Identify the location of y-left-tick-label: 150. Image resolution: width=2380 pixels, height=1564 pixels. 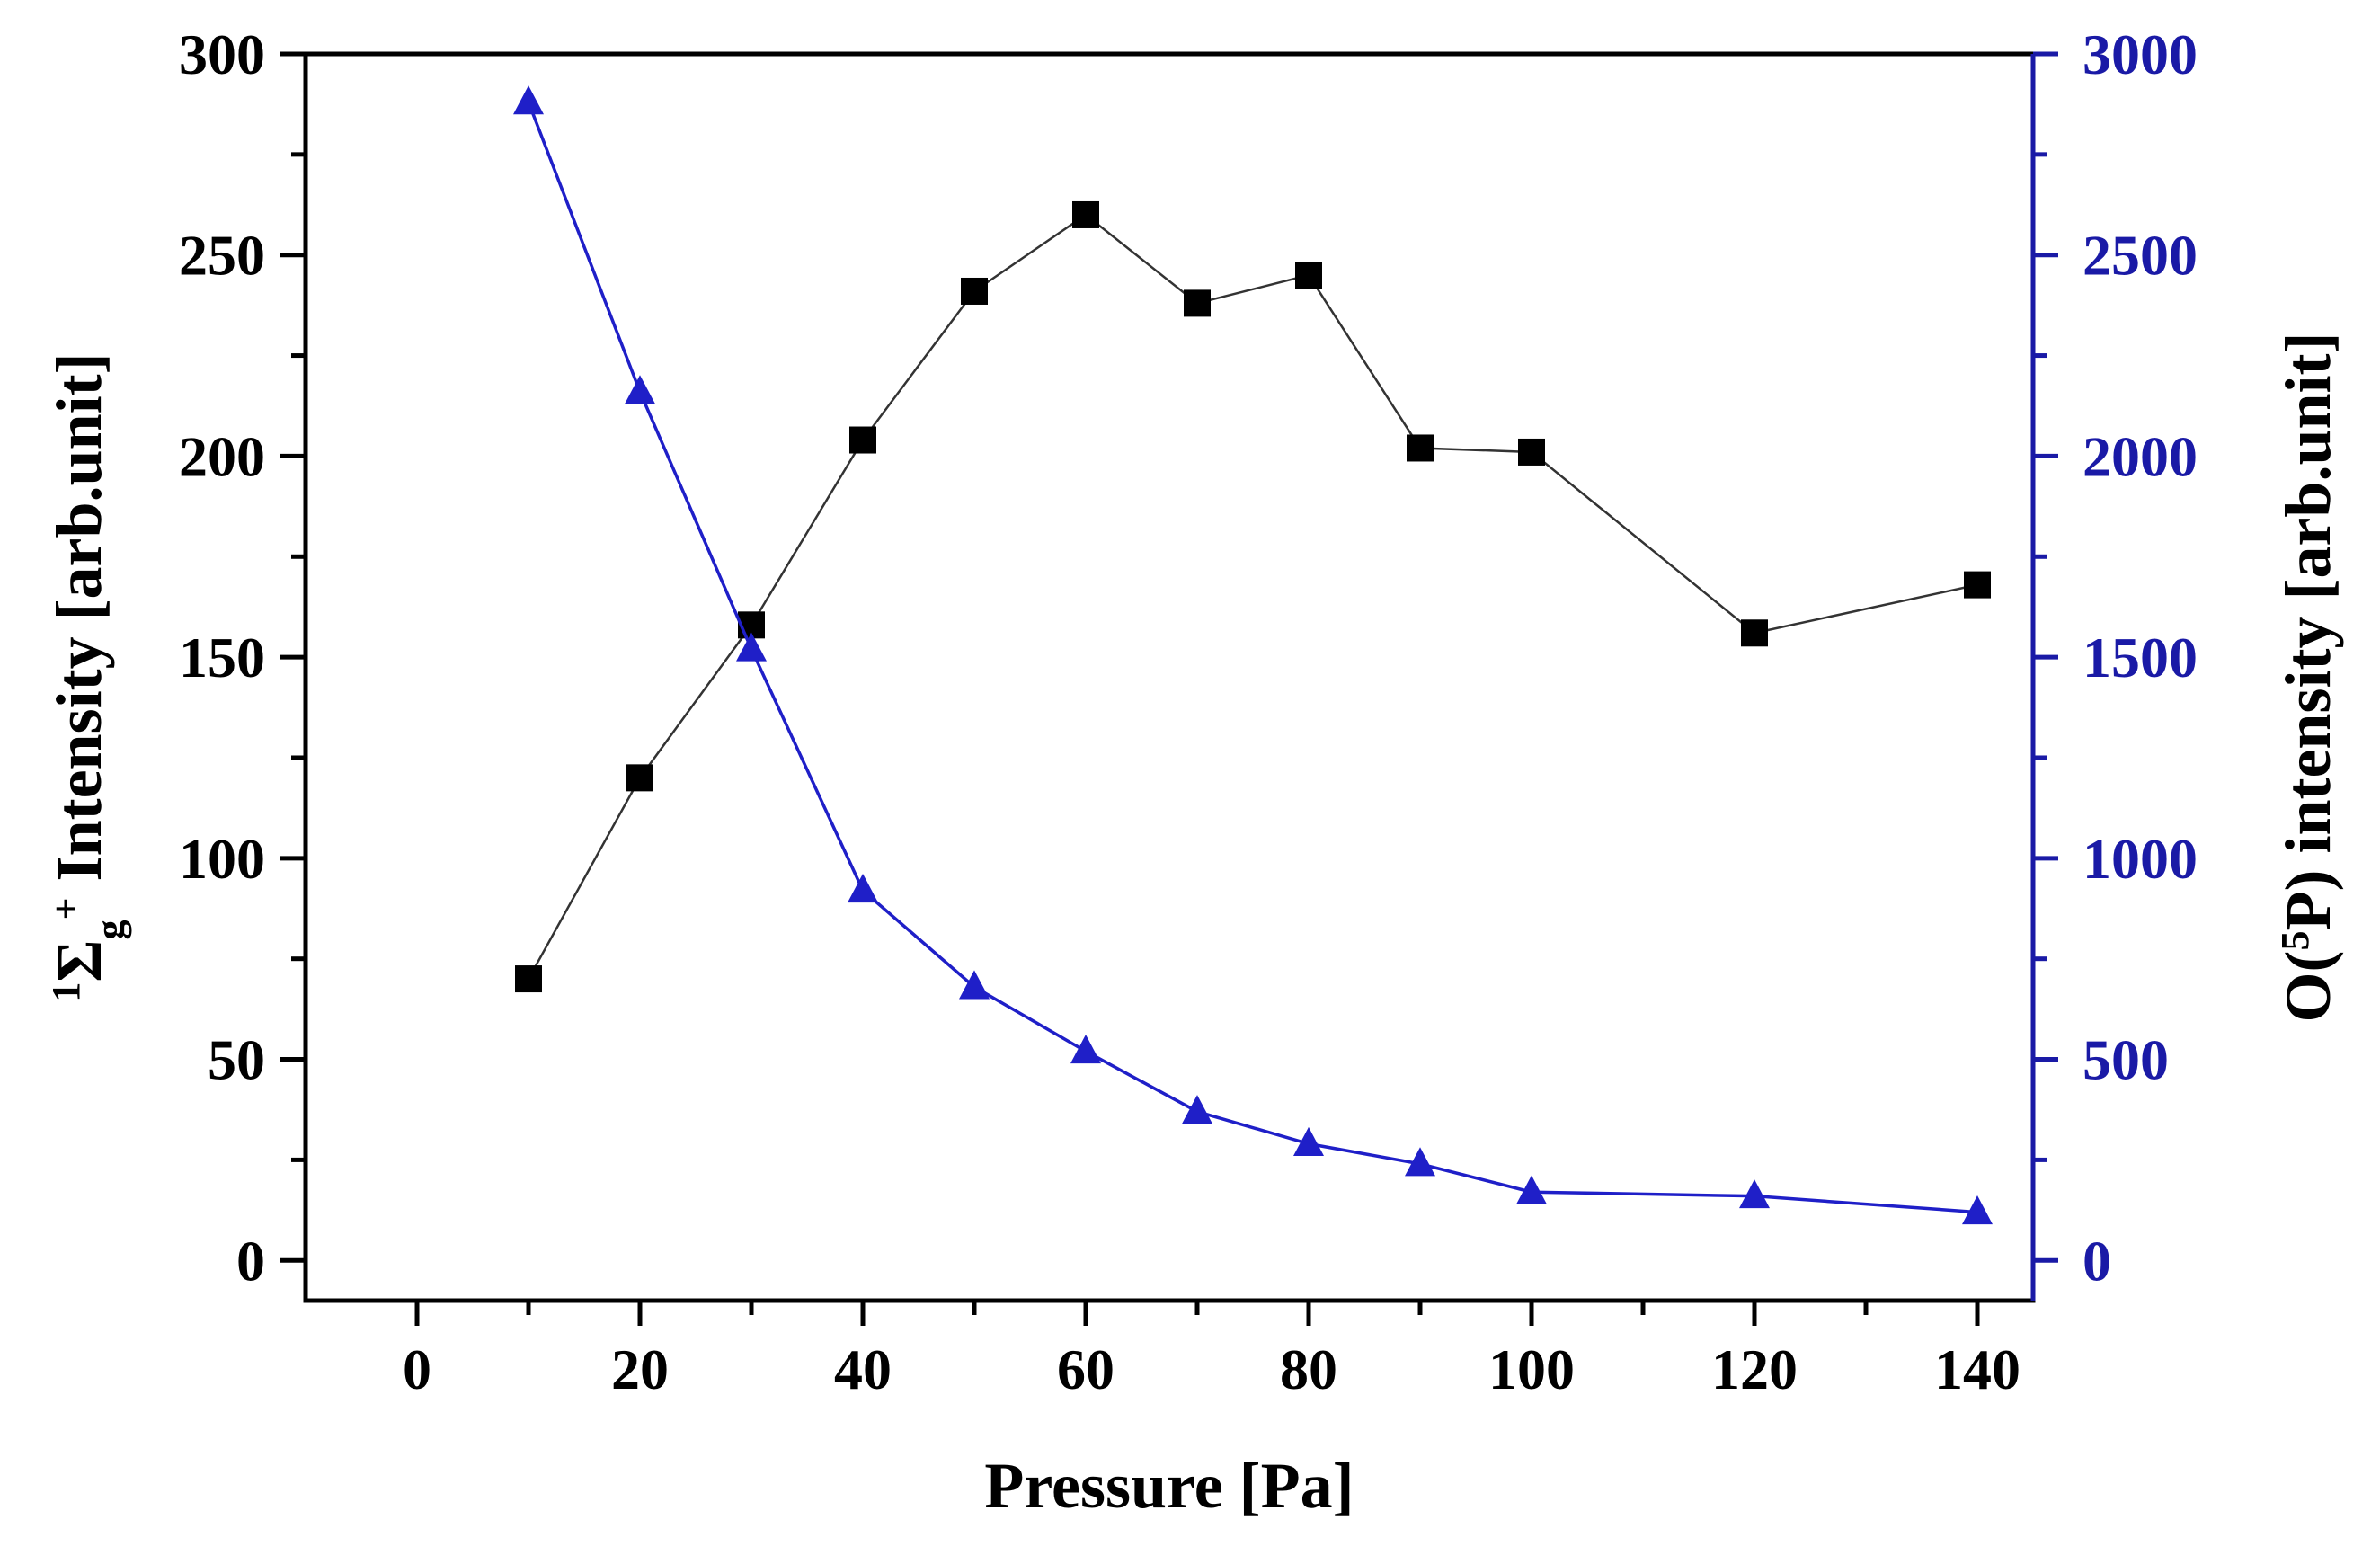
(222, 657).